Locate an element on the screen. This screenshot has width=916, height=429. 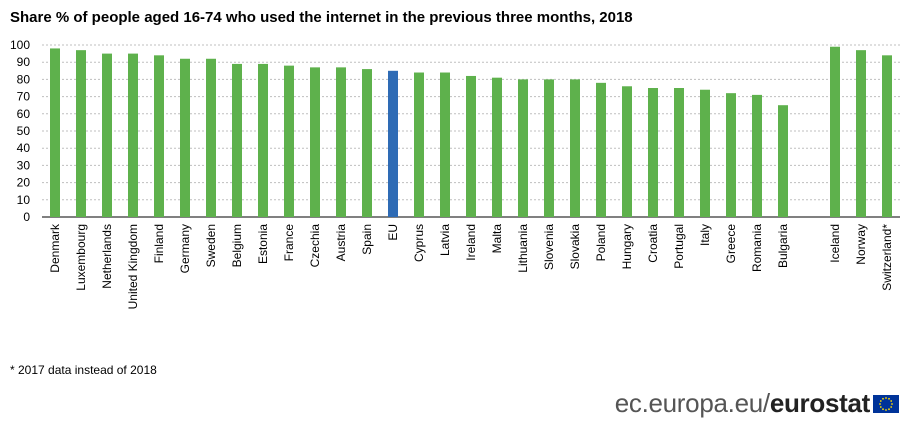
y-tick-label: 30 is located at coordinates (24, 165).